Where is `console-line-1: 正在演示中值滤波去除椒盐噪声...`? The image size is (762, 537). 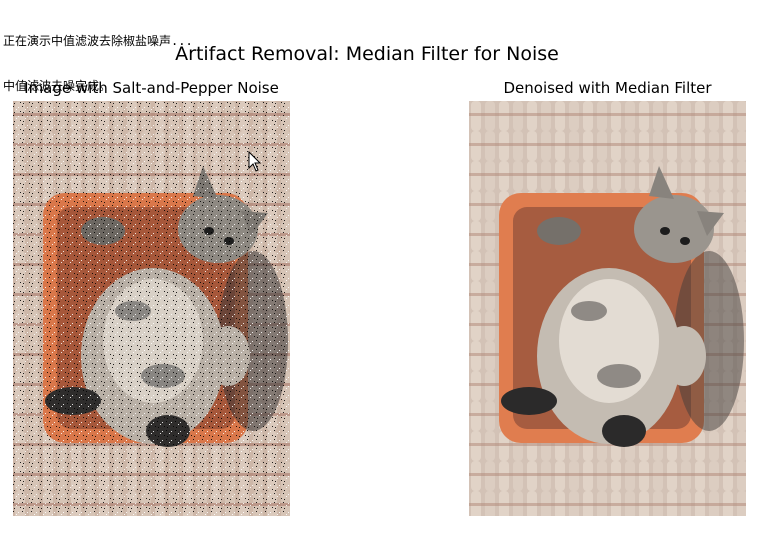 console-line-1: 正在演示中值滤波去除椒盐噪声... is located at coordinates (98, 41).